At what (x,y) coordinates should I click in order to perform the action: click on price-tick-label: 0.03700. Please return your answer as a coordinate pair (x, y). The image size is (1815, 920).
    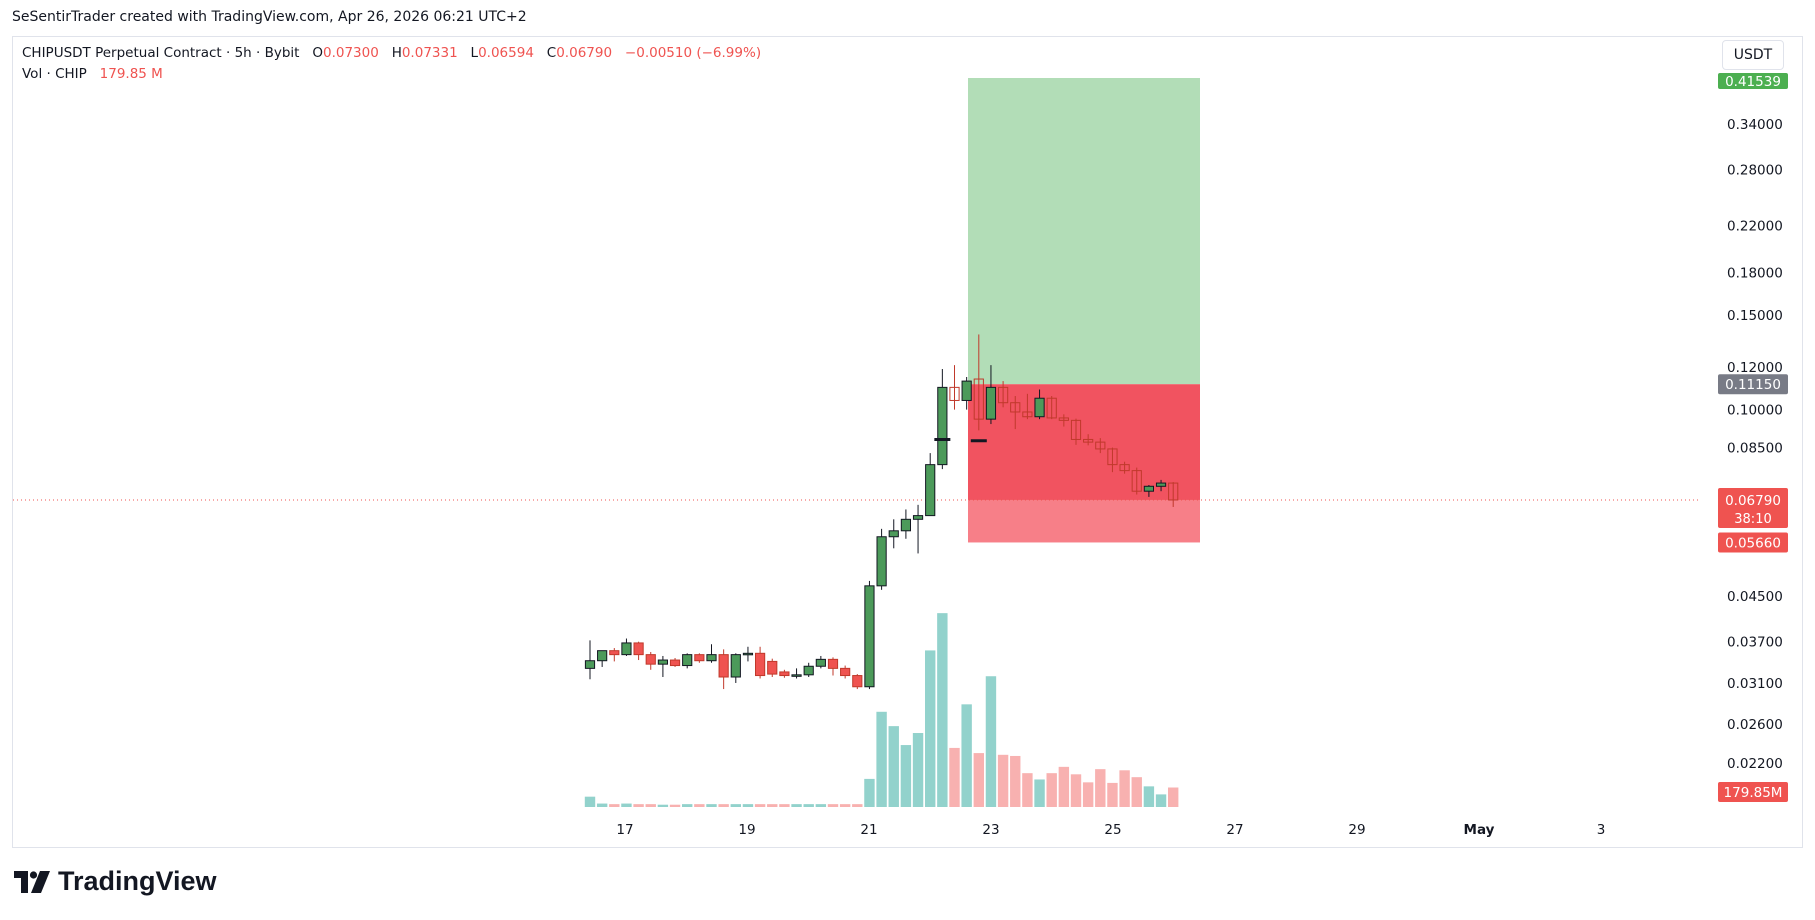
    Looking at the image, I should click on (1755, 643).